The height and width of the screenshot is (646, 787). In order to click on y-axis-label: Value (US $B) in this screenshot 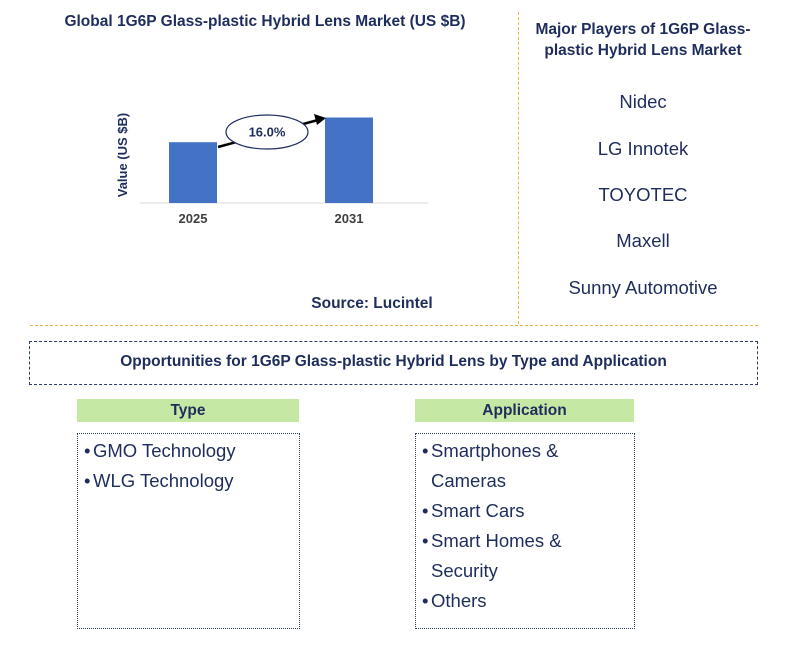, I will do `click(122, 155)`.